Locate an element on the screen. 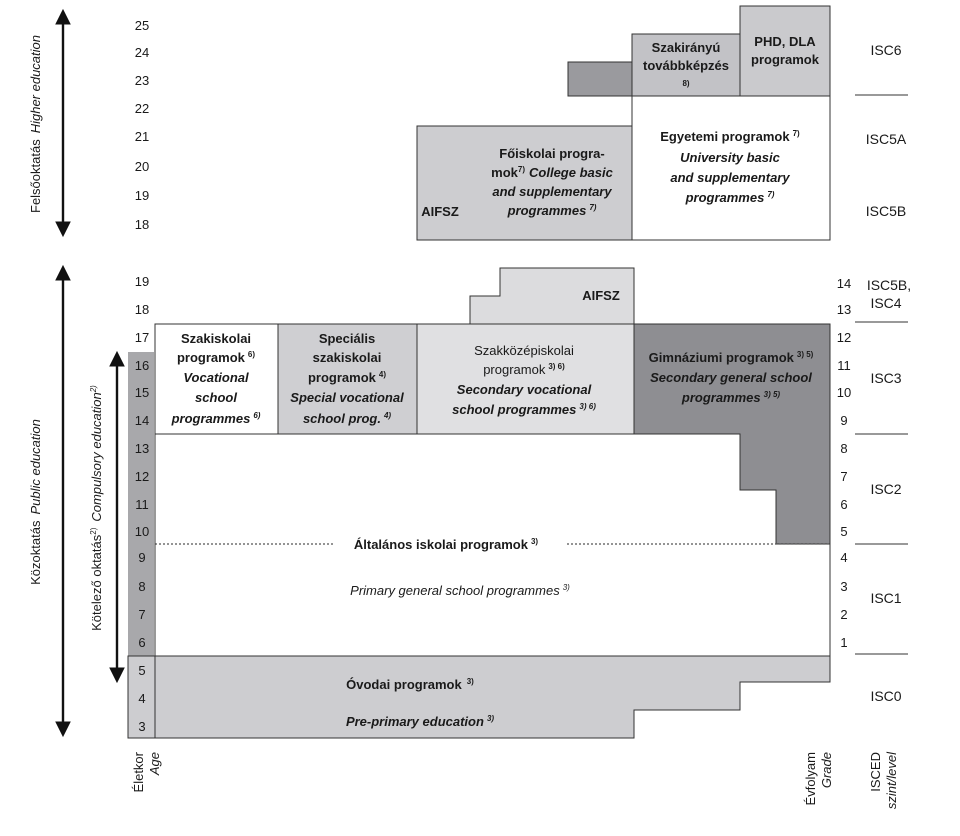  isced-level: ISC3 is located at coordinates (885, 378).